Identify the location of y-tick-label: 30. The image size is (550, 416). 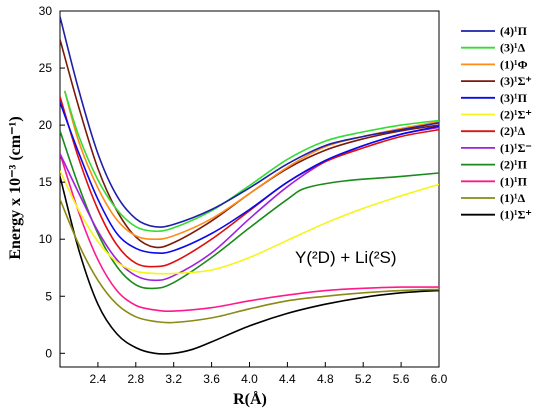
(46, 11).